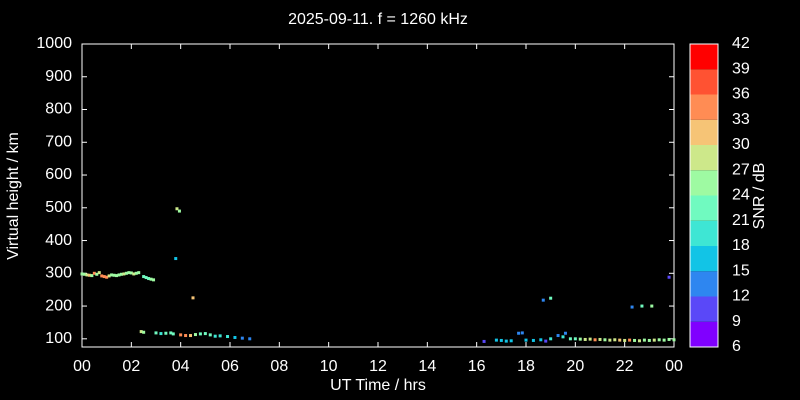 The image size is (800, 400). What do you see at coordinates (759, 196) in the screenshot?
I see `colorbar-label: SNR / dB` at bounding box center [759, 196].